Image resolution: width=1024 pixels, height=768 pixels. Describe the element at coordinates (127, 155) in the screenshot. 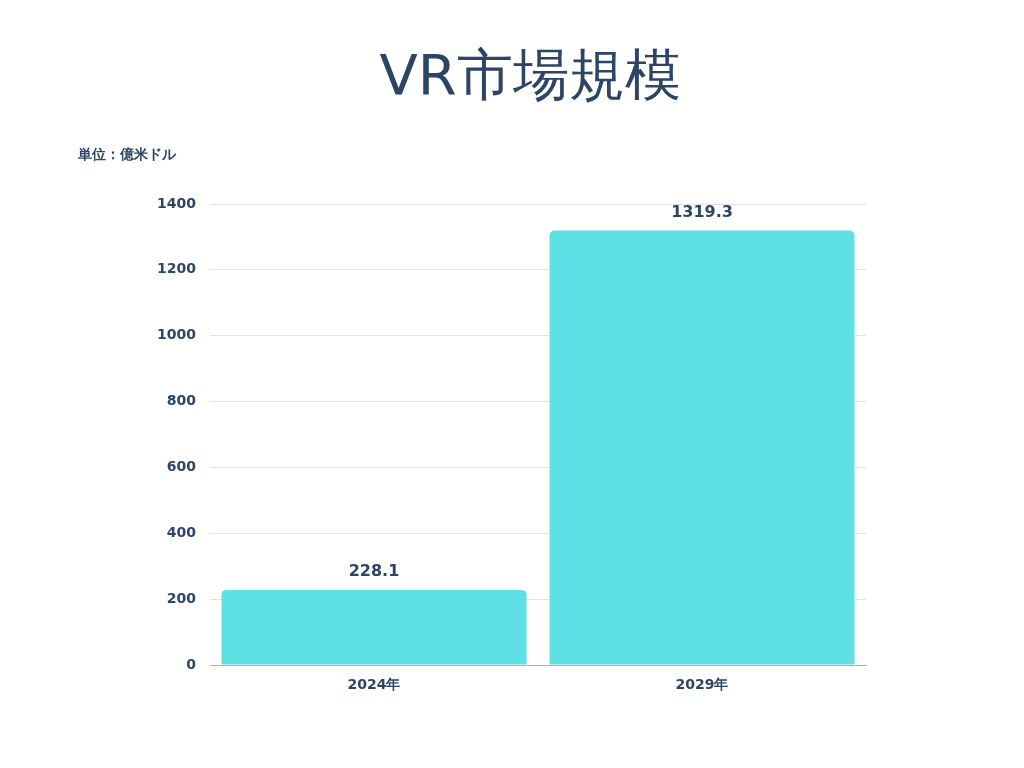

I see `y-axis-title: 単位：億米ドル` at that location.